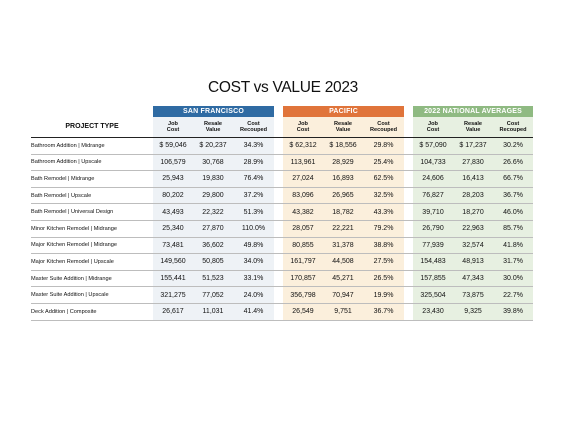 This screenshot has width=566, height=447. What do you see at coordinates (213, 229) in the screenshot?
I see `sf-resale-value-cell: 27,870` at bounding box center [213, 229].